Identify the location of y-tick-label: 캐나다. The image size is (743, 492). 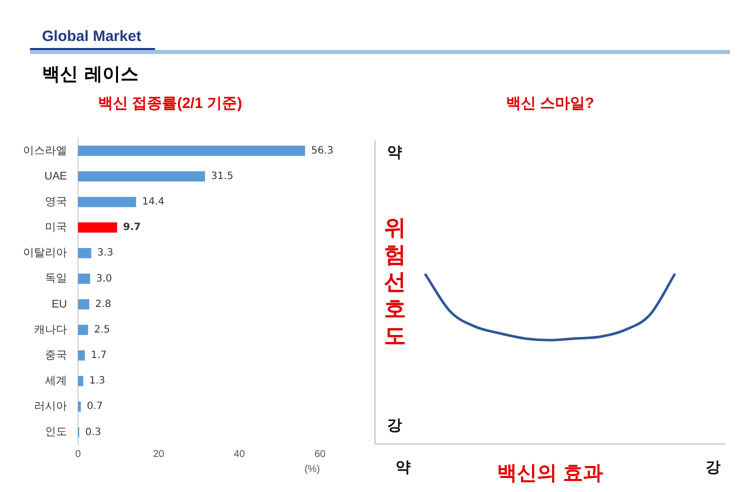
(50, 330).